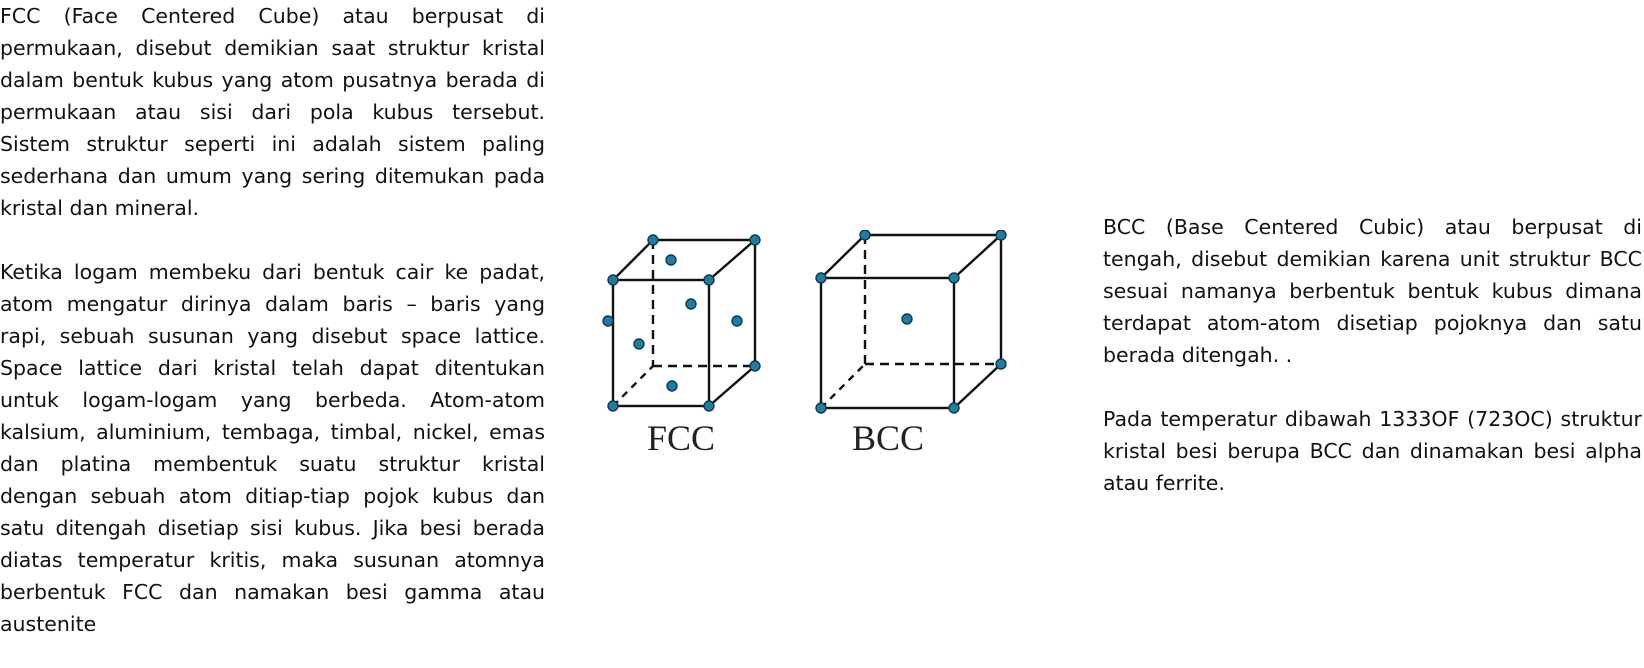 The width and height of the screenshot is (1644, 668). Describe the element at coordinates (804, 344) in the screenshot. I see `crystal-structure-figure: FCC BCC` at that location.